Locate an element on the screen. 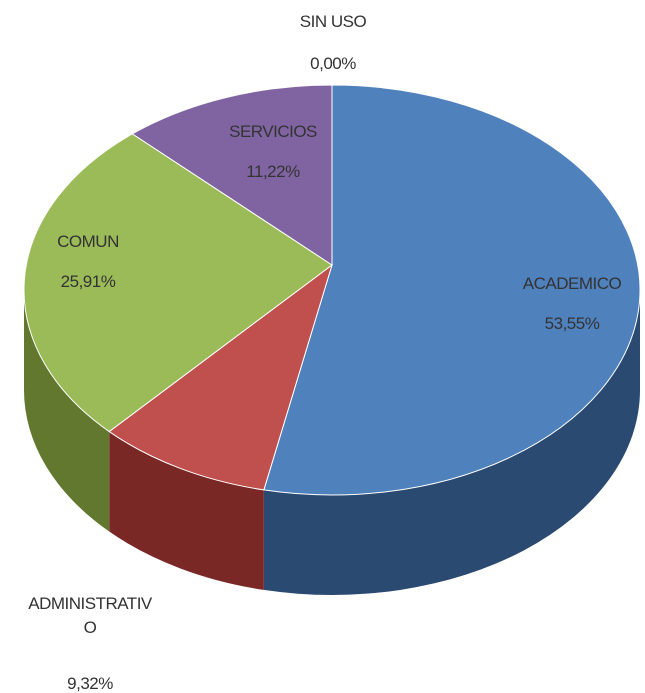  value-label: 25,91% is located at coordinates (88, 281).